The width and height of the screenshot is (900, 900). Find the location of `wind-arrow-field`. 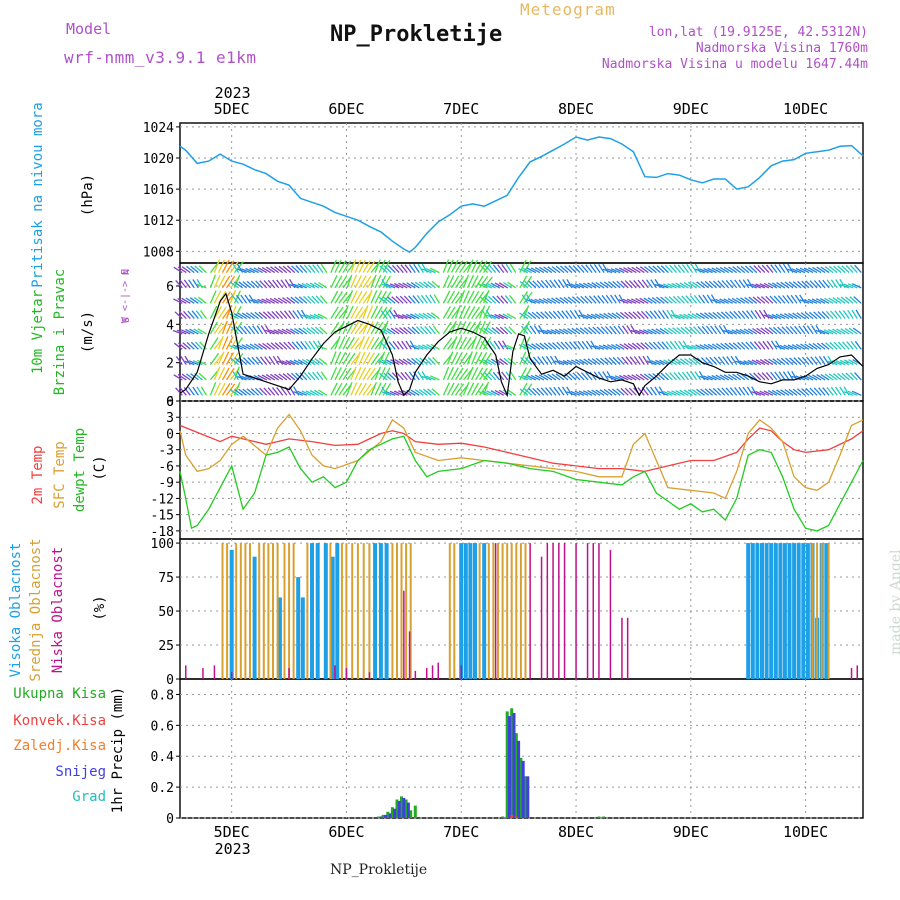

wind-arrow-field is located at coordinates (517, 327).